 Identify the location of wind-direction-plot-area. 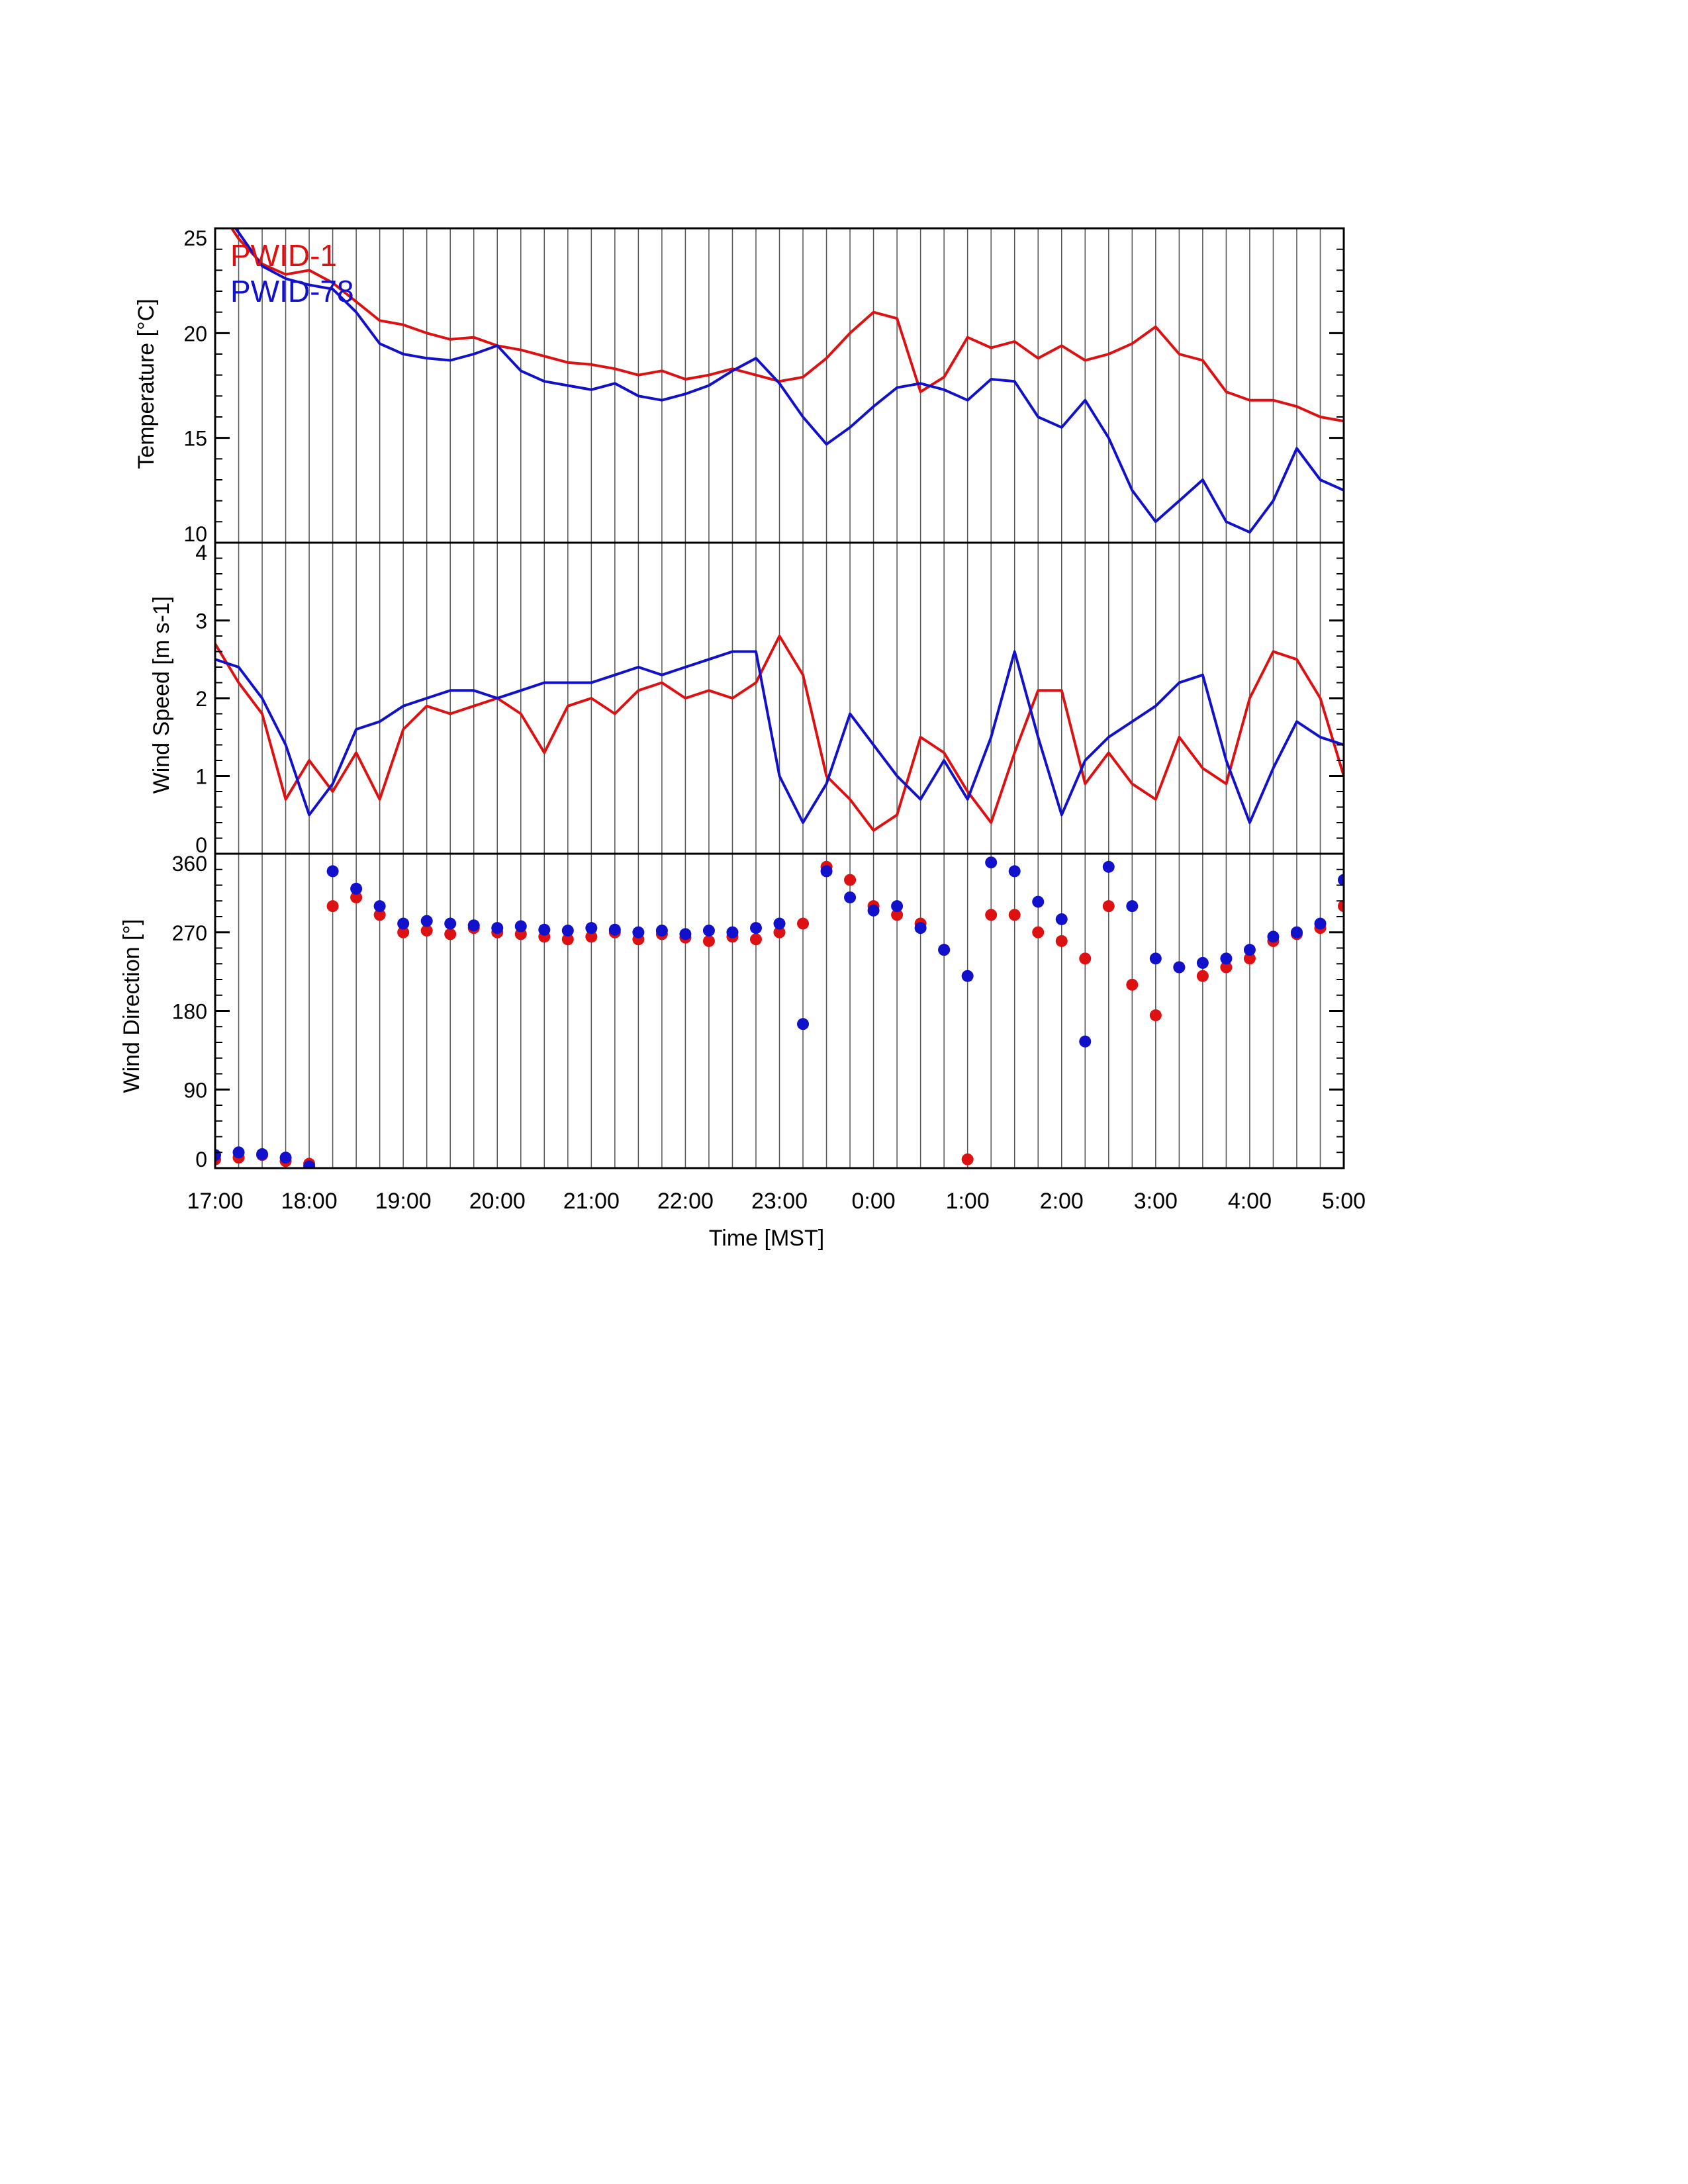
(779, 1012).